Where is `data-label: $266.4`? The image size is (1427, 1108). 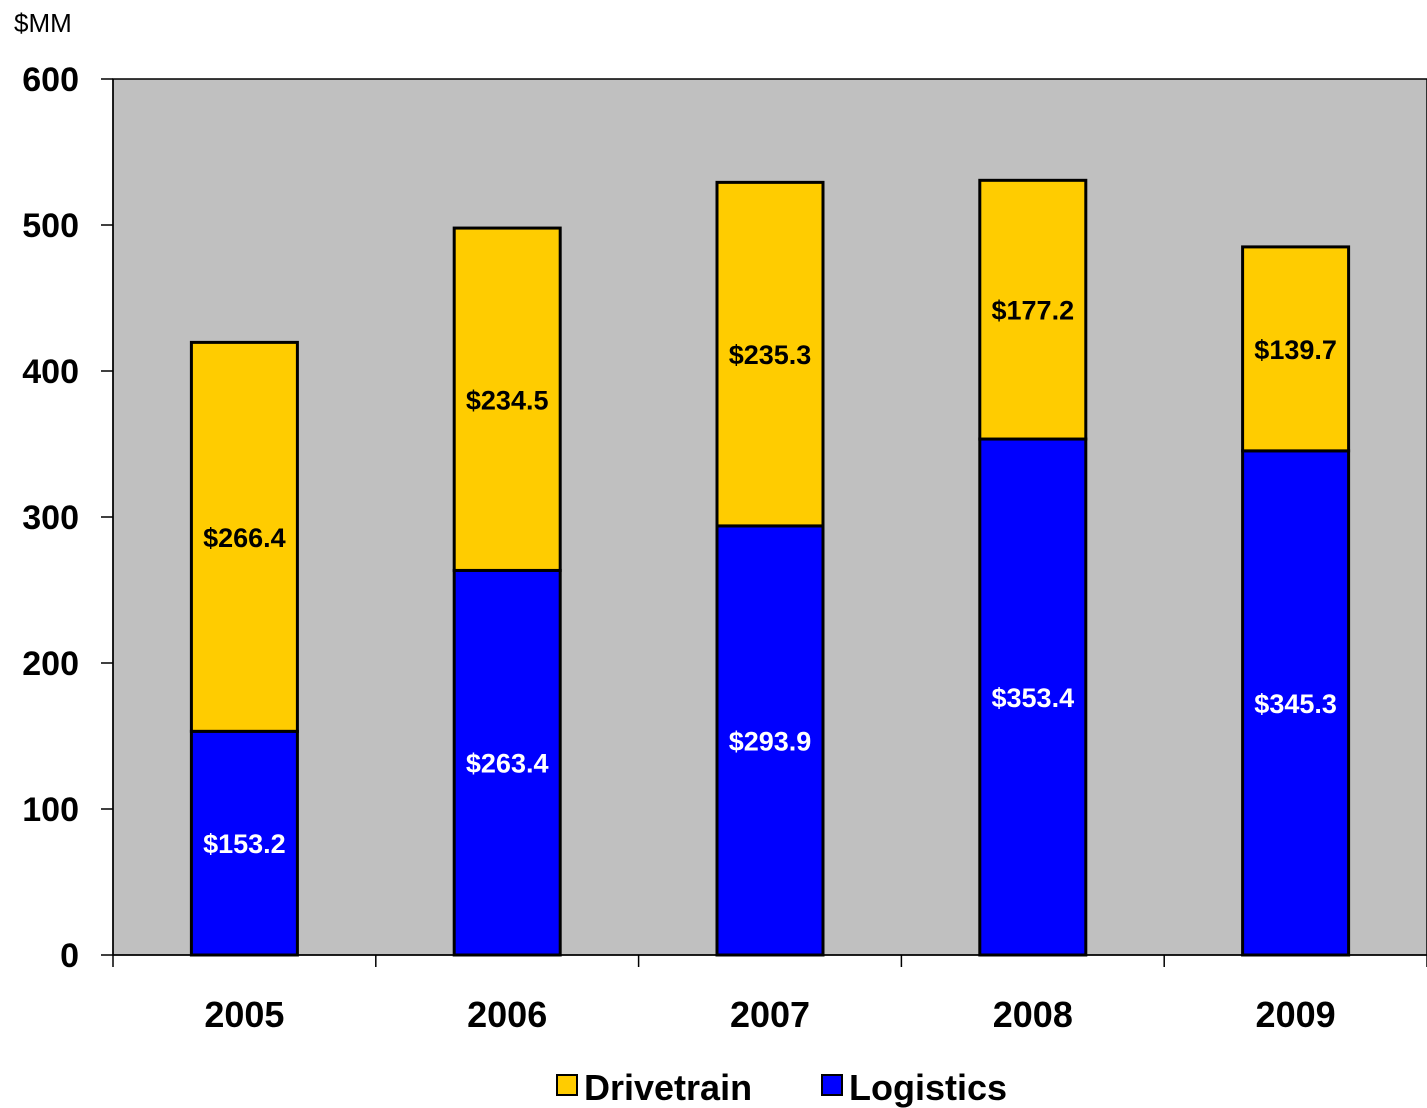 data-label: $266.4 is located at coordinates (244, 538).